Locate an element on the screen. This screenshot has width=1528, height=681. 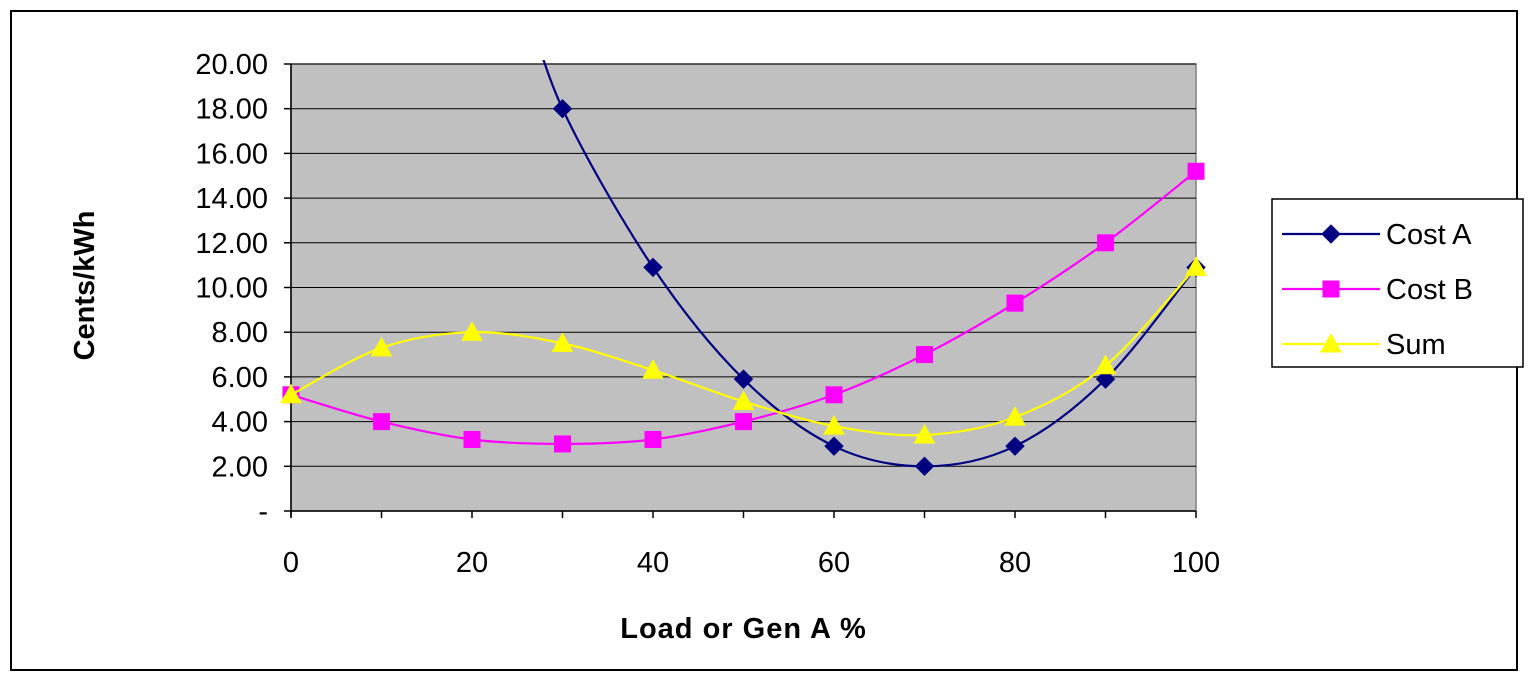
x-tick-label: 0 is located at coordinates (291, 563).